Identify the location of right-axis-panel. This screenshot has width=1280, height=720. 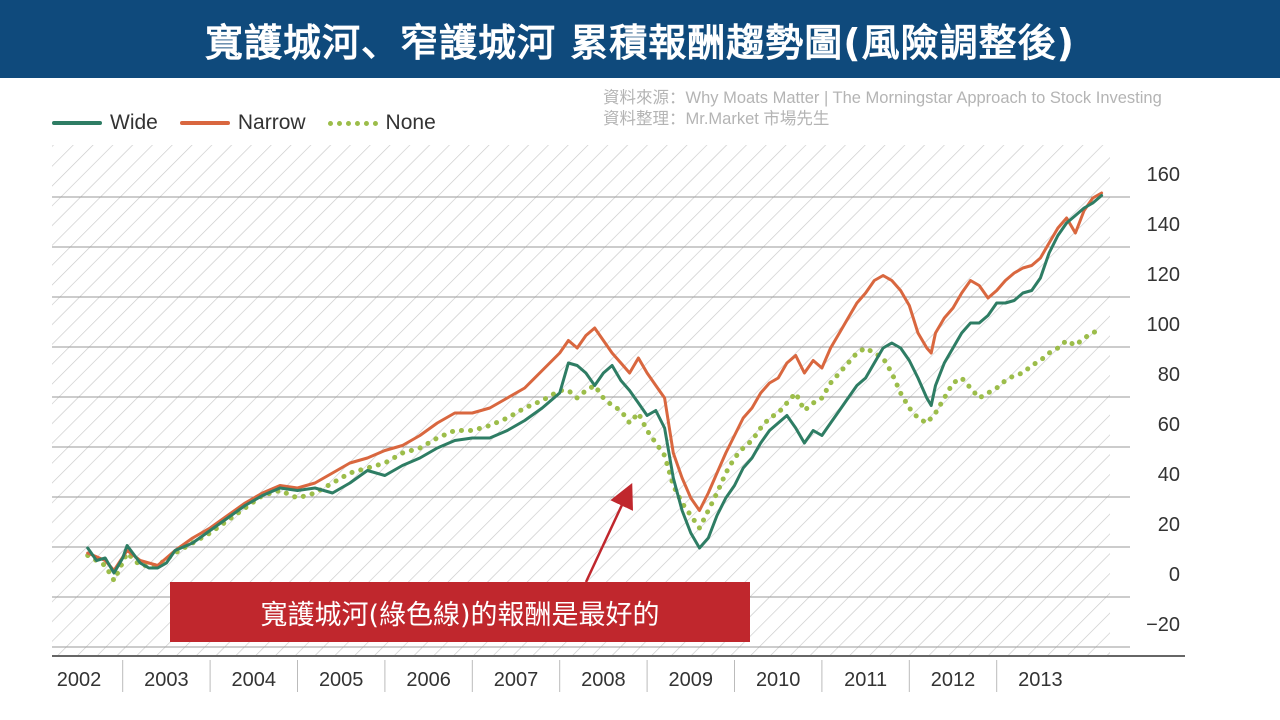
(1147, 400).